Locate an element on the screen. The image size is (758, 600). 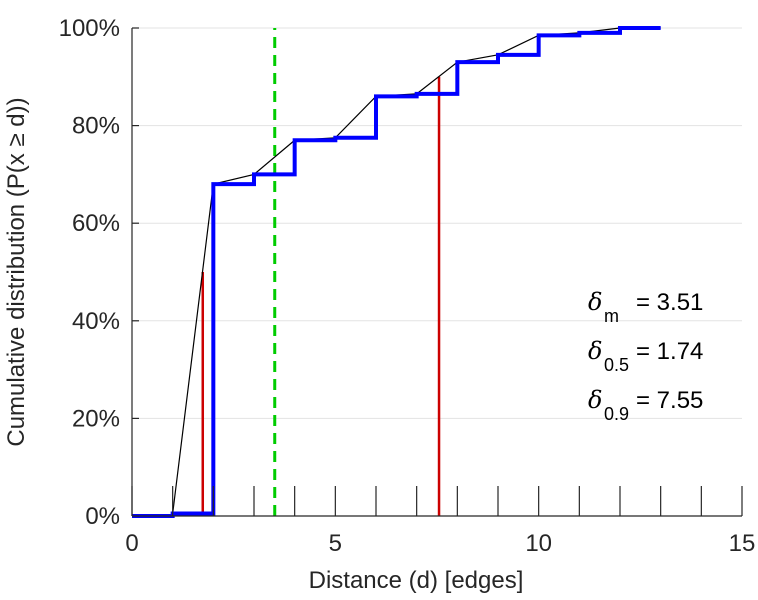
annotation-sub-0: m is located at coordinates (611, 316).